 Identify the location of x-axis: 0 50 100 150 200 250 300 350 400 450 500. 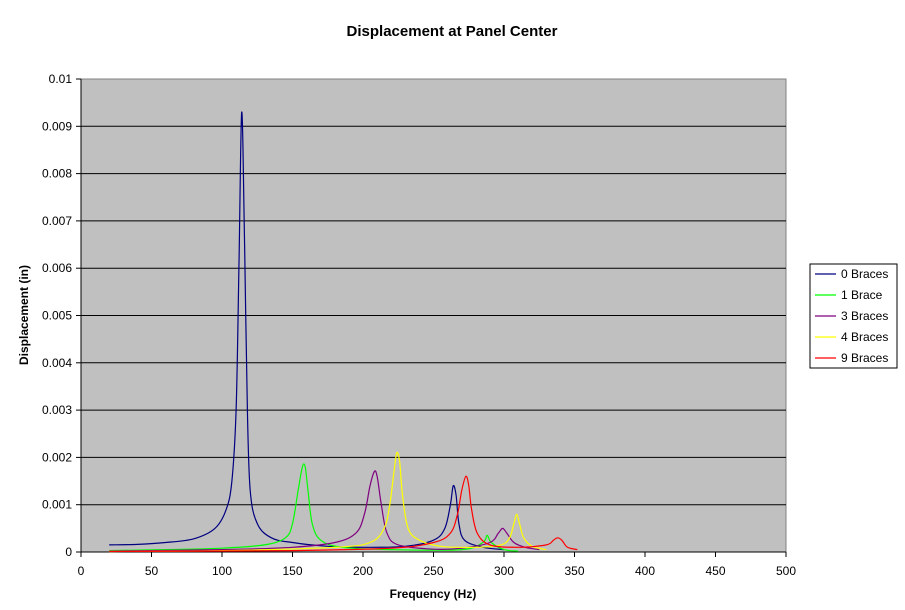
(437, 564).